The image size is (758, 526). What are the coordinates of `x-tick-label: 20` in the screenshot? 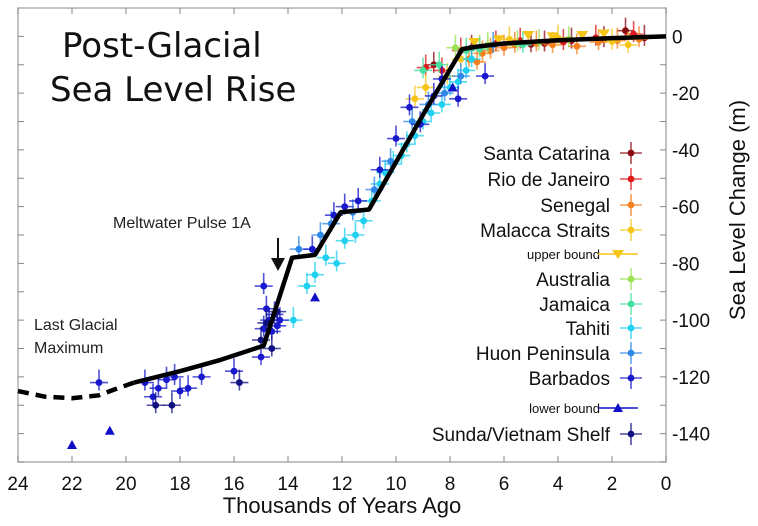 It's located at (125, 484).